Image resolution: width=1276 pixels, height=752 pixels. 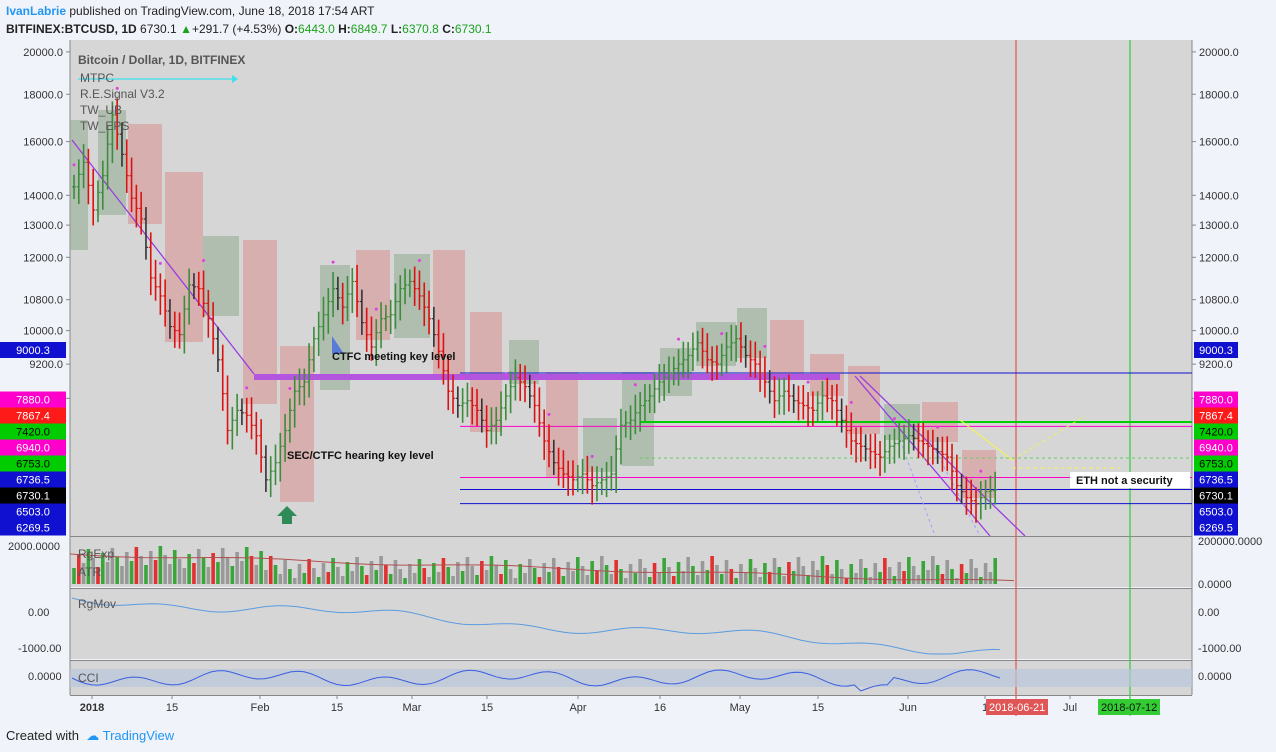 What do you see at coordinates (1219, 143) in the screenshot?
I see `y-tick-label-right: 16000.0` at bounding box center [1219, 143].